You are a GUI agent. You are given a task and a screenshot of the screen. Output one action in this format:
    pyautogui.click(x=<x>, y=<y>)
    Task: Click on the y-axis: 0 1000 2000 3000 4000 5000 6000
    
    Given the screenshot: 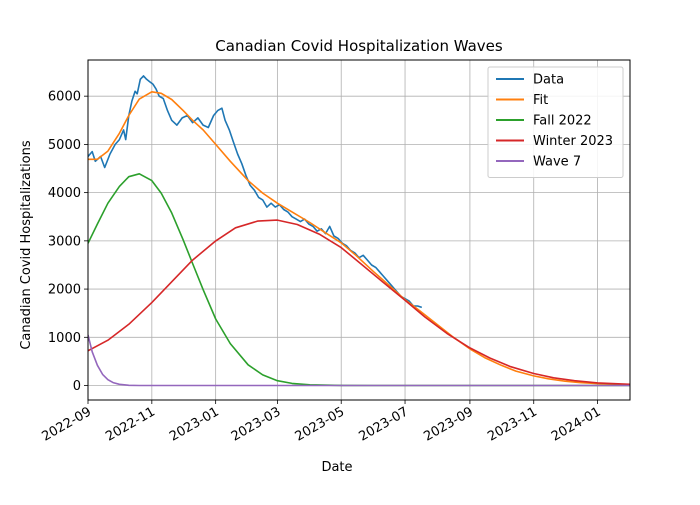 What is the action you would take?
    pyautogui.click(x=68, y=242)
    